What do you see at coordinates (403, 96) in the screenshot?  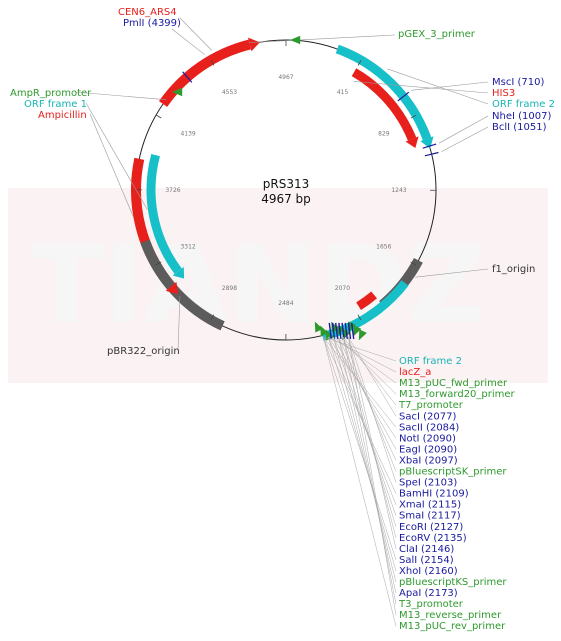 I see `msci-site-mark` at bounding box center [403, 96].